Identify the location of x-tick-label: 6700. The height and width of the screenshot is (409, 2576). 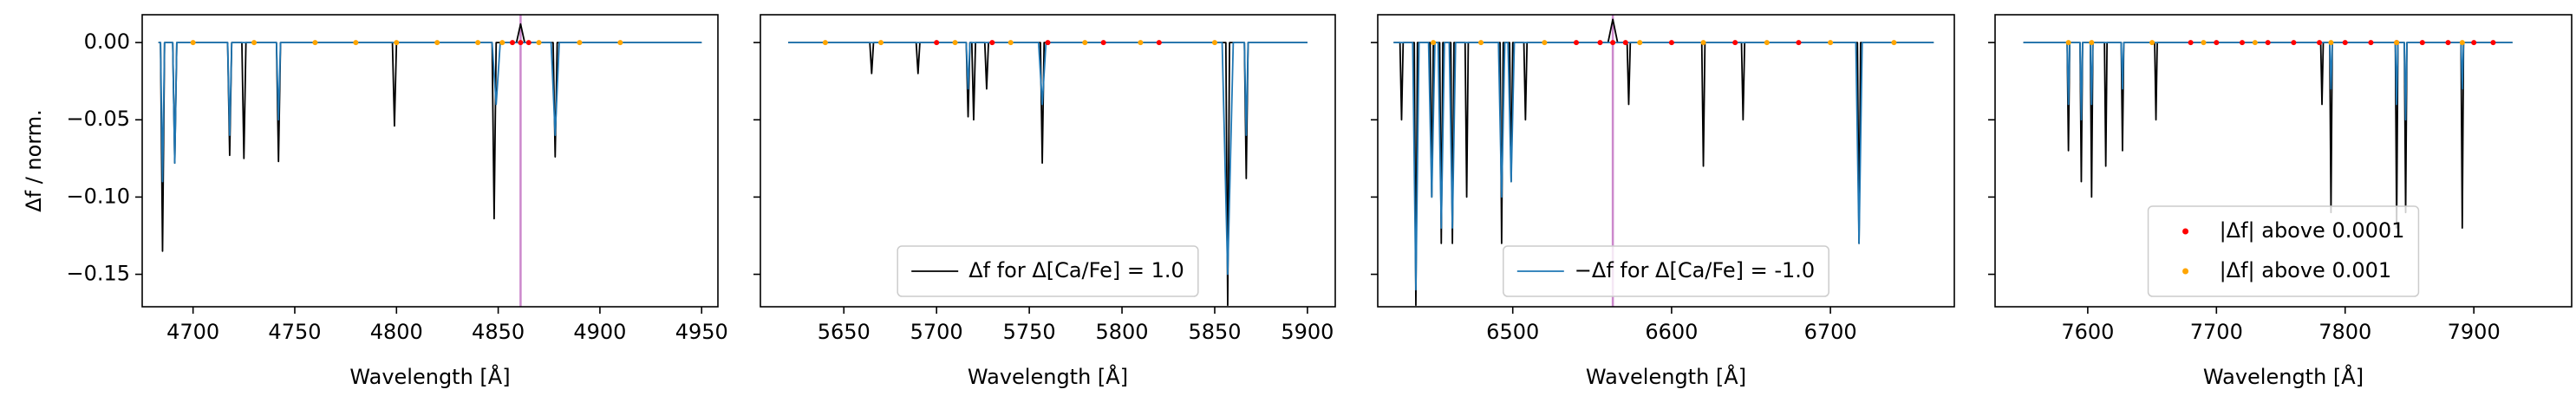
(1831, 332).